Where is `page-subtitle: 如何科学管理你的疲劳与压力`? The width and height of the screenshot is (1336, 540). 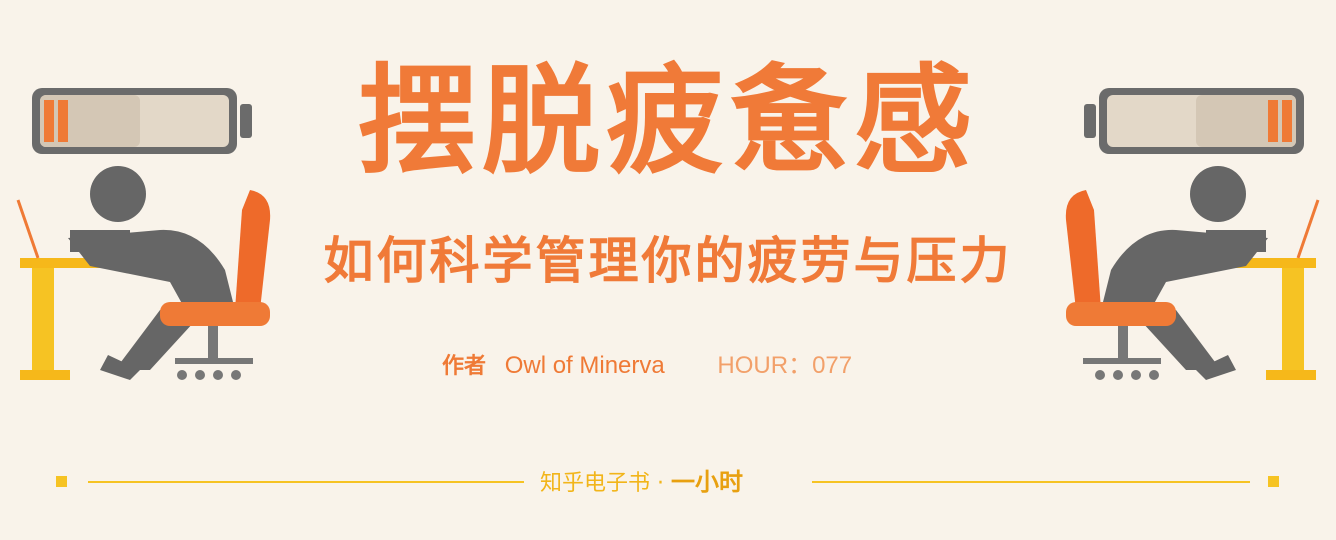 page-subtitle: 如何科学管理你的疲劳与压力 is located at coordinates (668, 261).